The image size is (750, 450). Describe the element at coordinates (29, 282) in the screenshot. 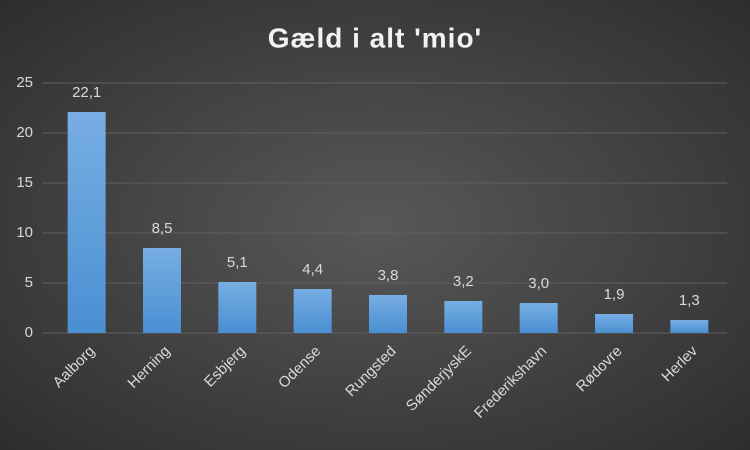

I see `y-tick-label: 5` at that location.